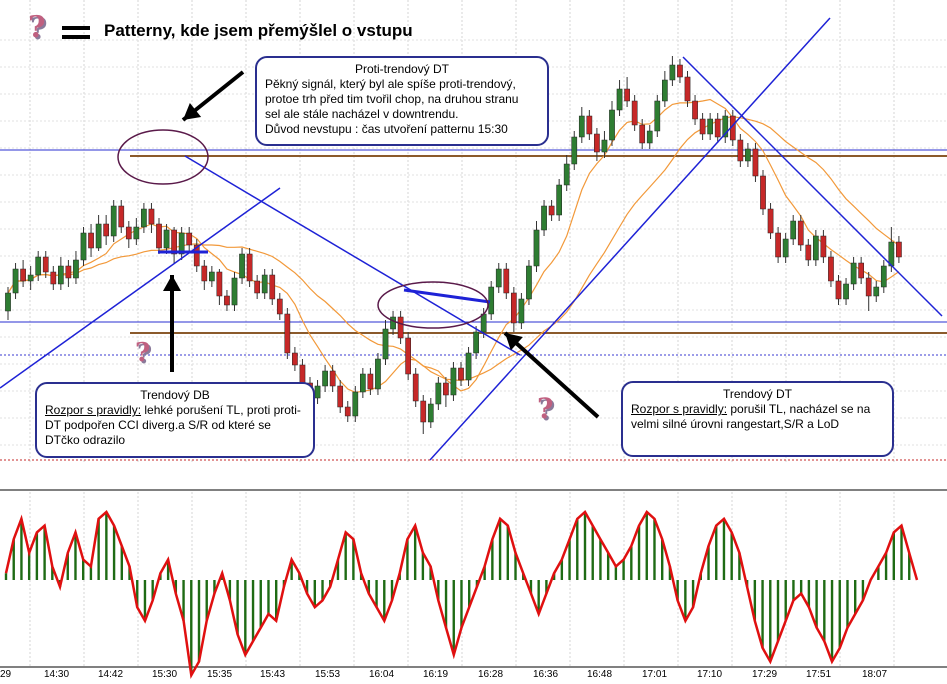 This screenshot has width=947, height=684. Describe the element at coordinates (163, 157) in the screenshot. I see `pattern-circle` at that location.